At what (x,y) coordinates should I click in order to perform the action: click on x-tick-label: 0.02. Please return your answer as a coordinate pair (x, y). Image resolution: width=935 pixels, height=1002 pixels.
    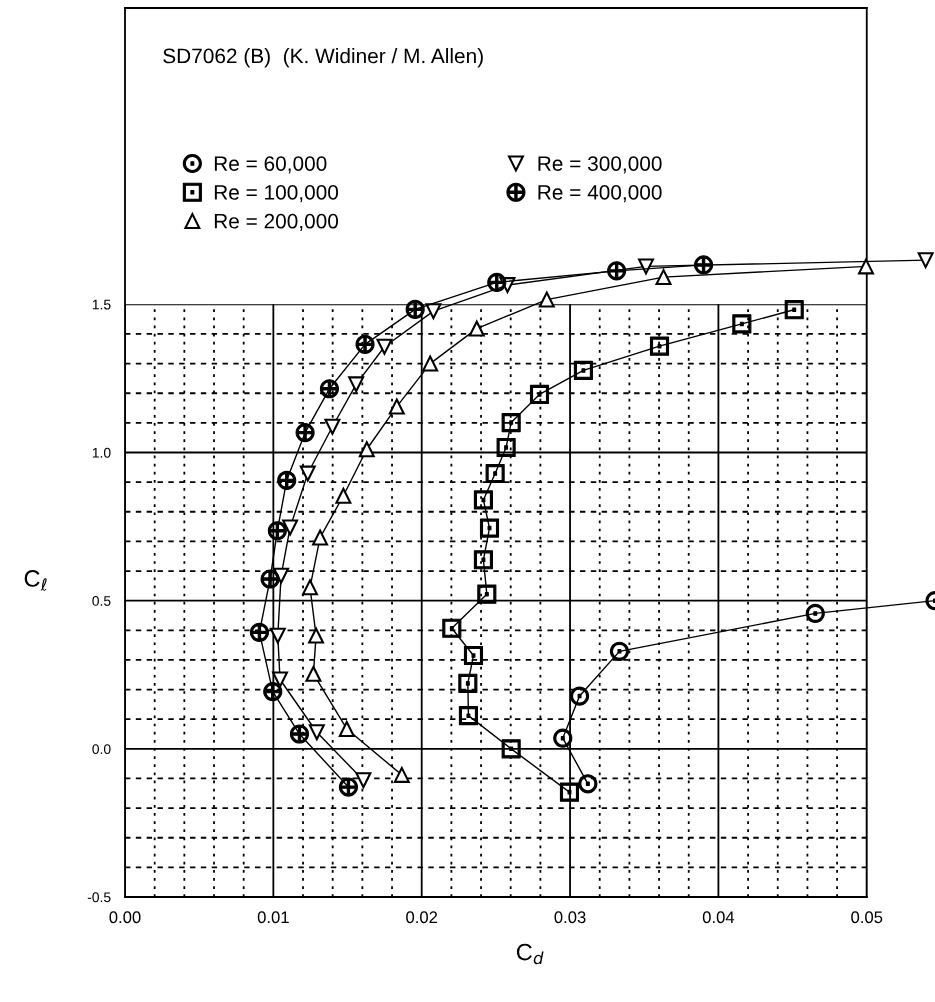
    Looking at the image, I should click on (422, 917).